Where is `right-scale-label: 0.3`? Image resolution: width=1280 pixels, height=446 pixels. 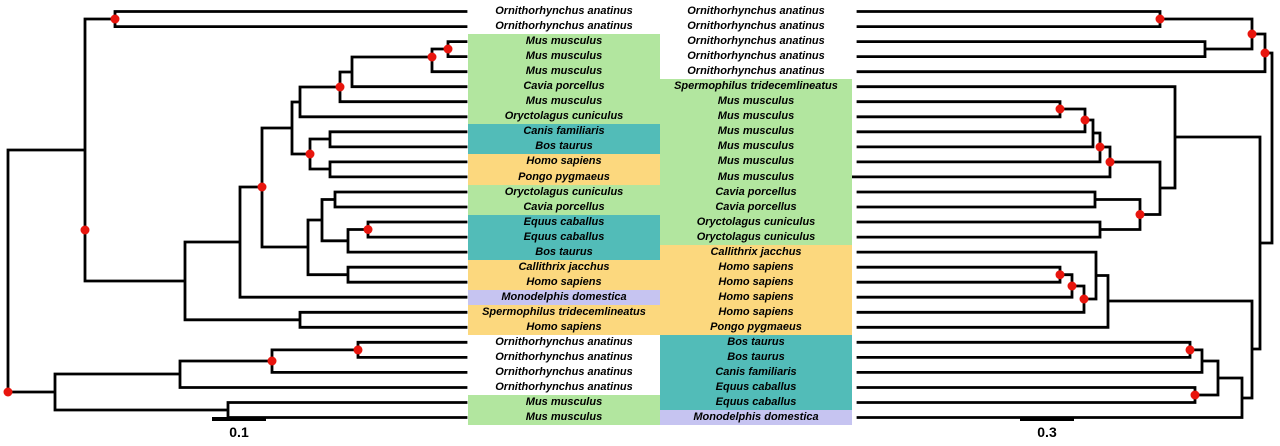
right-scale-label: 0.3 is located at coordinates (1047, 432).